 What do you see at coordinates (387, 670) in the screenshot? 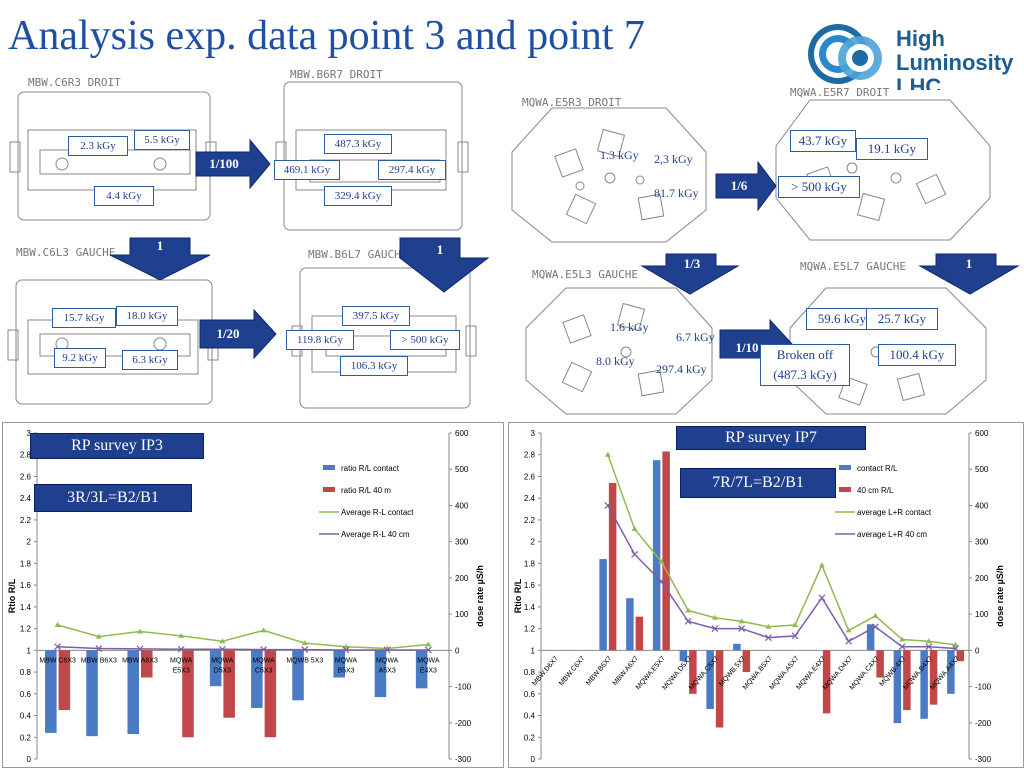
I see `x-tick-label: A5X3` at bounding box center [387, 670].